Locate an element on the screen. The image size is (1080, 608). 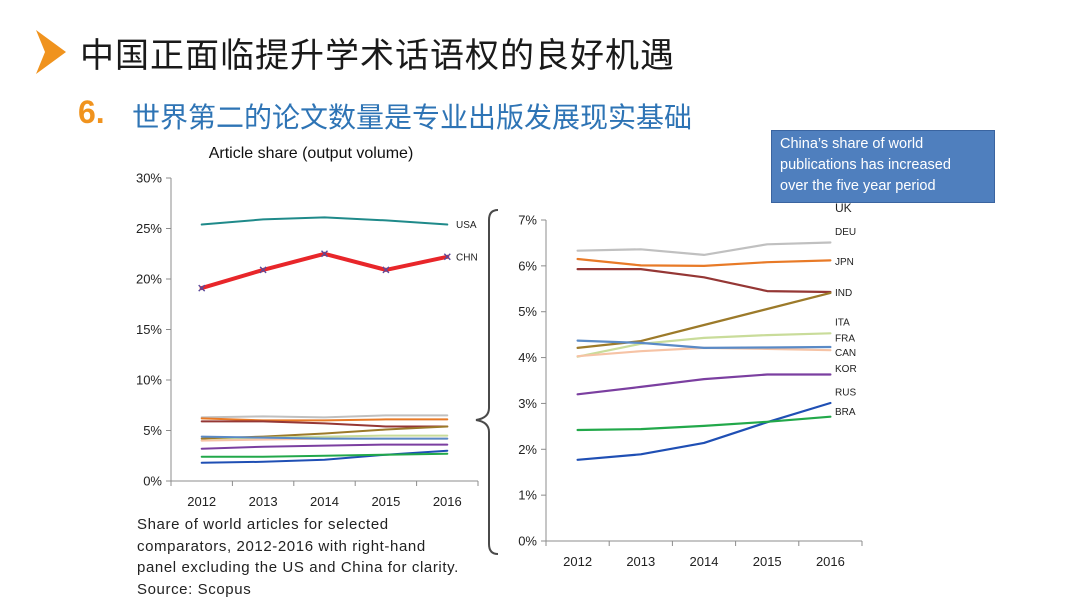
series-line-rus is located at coordinates (704, 431).